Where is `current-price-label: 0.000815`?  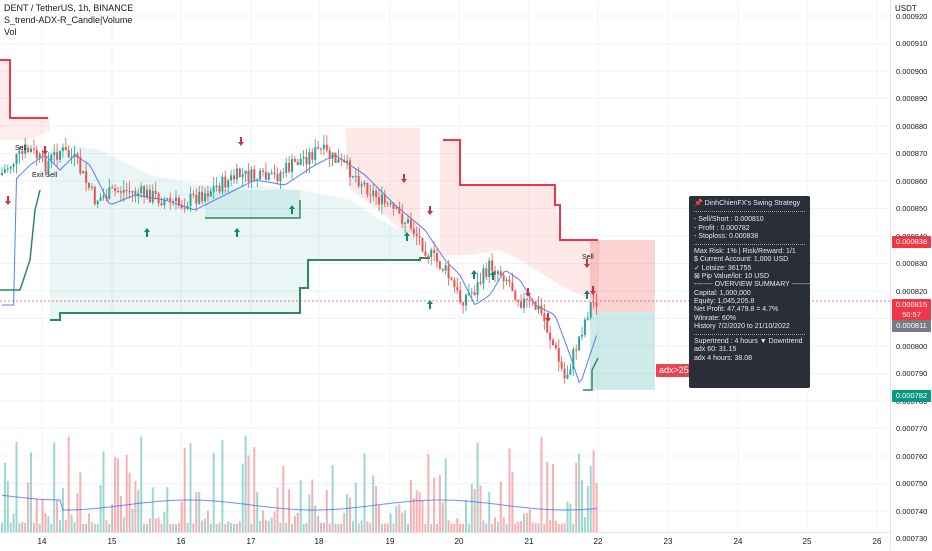
current-price-label: 0.000815 is located at coordinates (911, 305).